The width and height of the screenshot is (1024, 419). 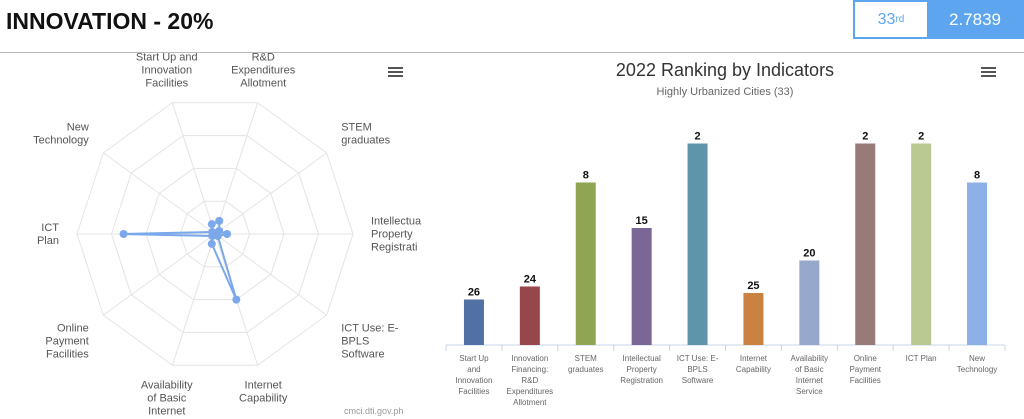 I want to click on radar-axis-label: ICT Plan, so click(x=48, y=234).